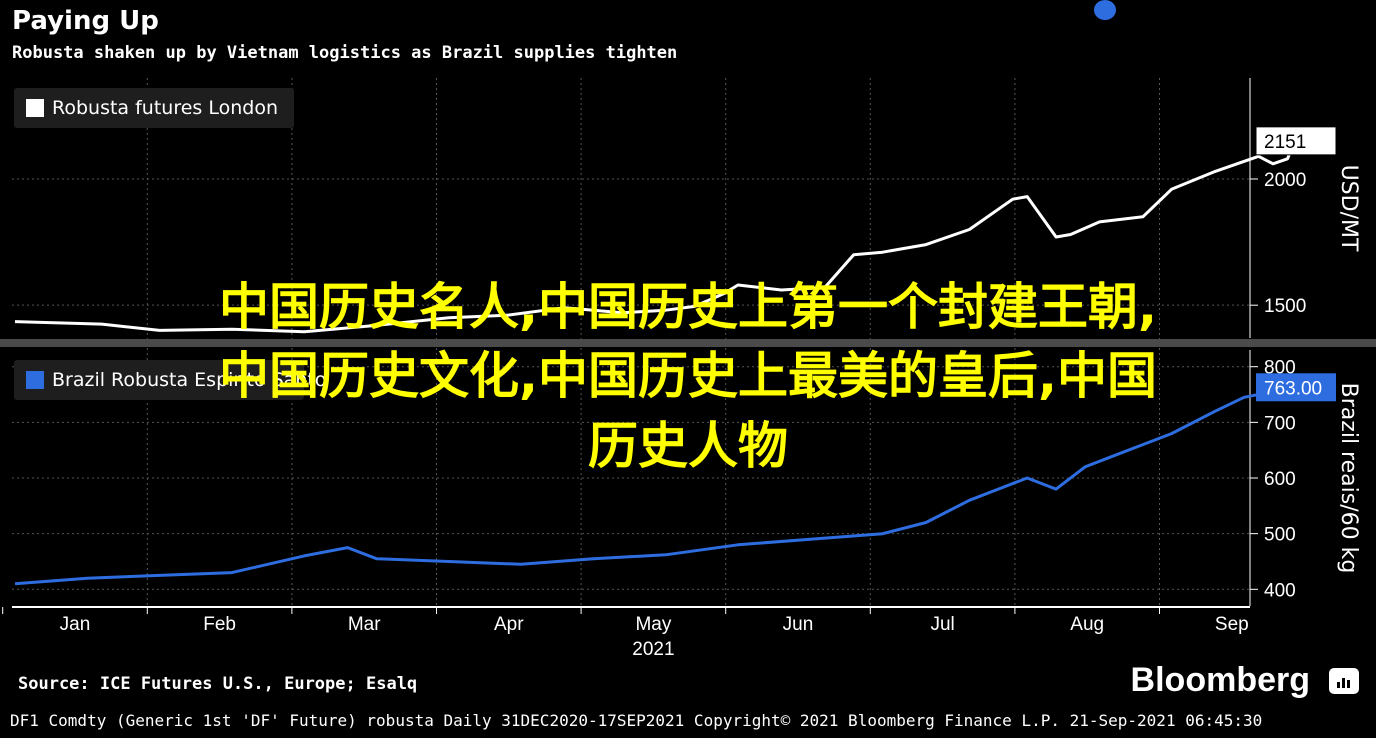  Describe the element at coordinates (1348, 478) in the screenshot. I see `y-axis-title: Brazil reais/60 kg` at that location.